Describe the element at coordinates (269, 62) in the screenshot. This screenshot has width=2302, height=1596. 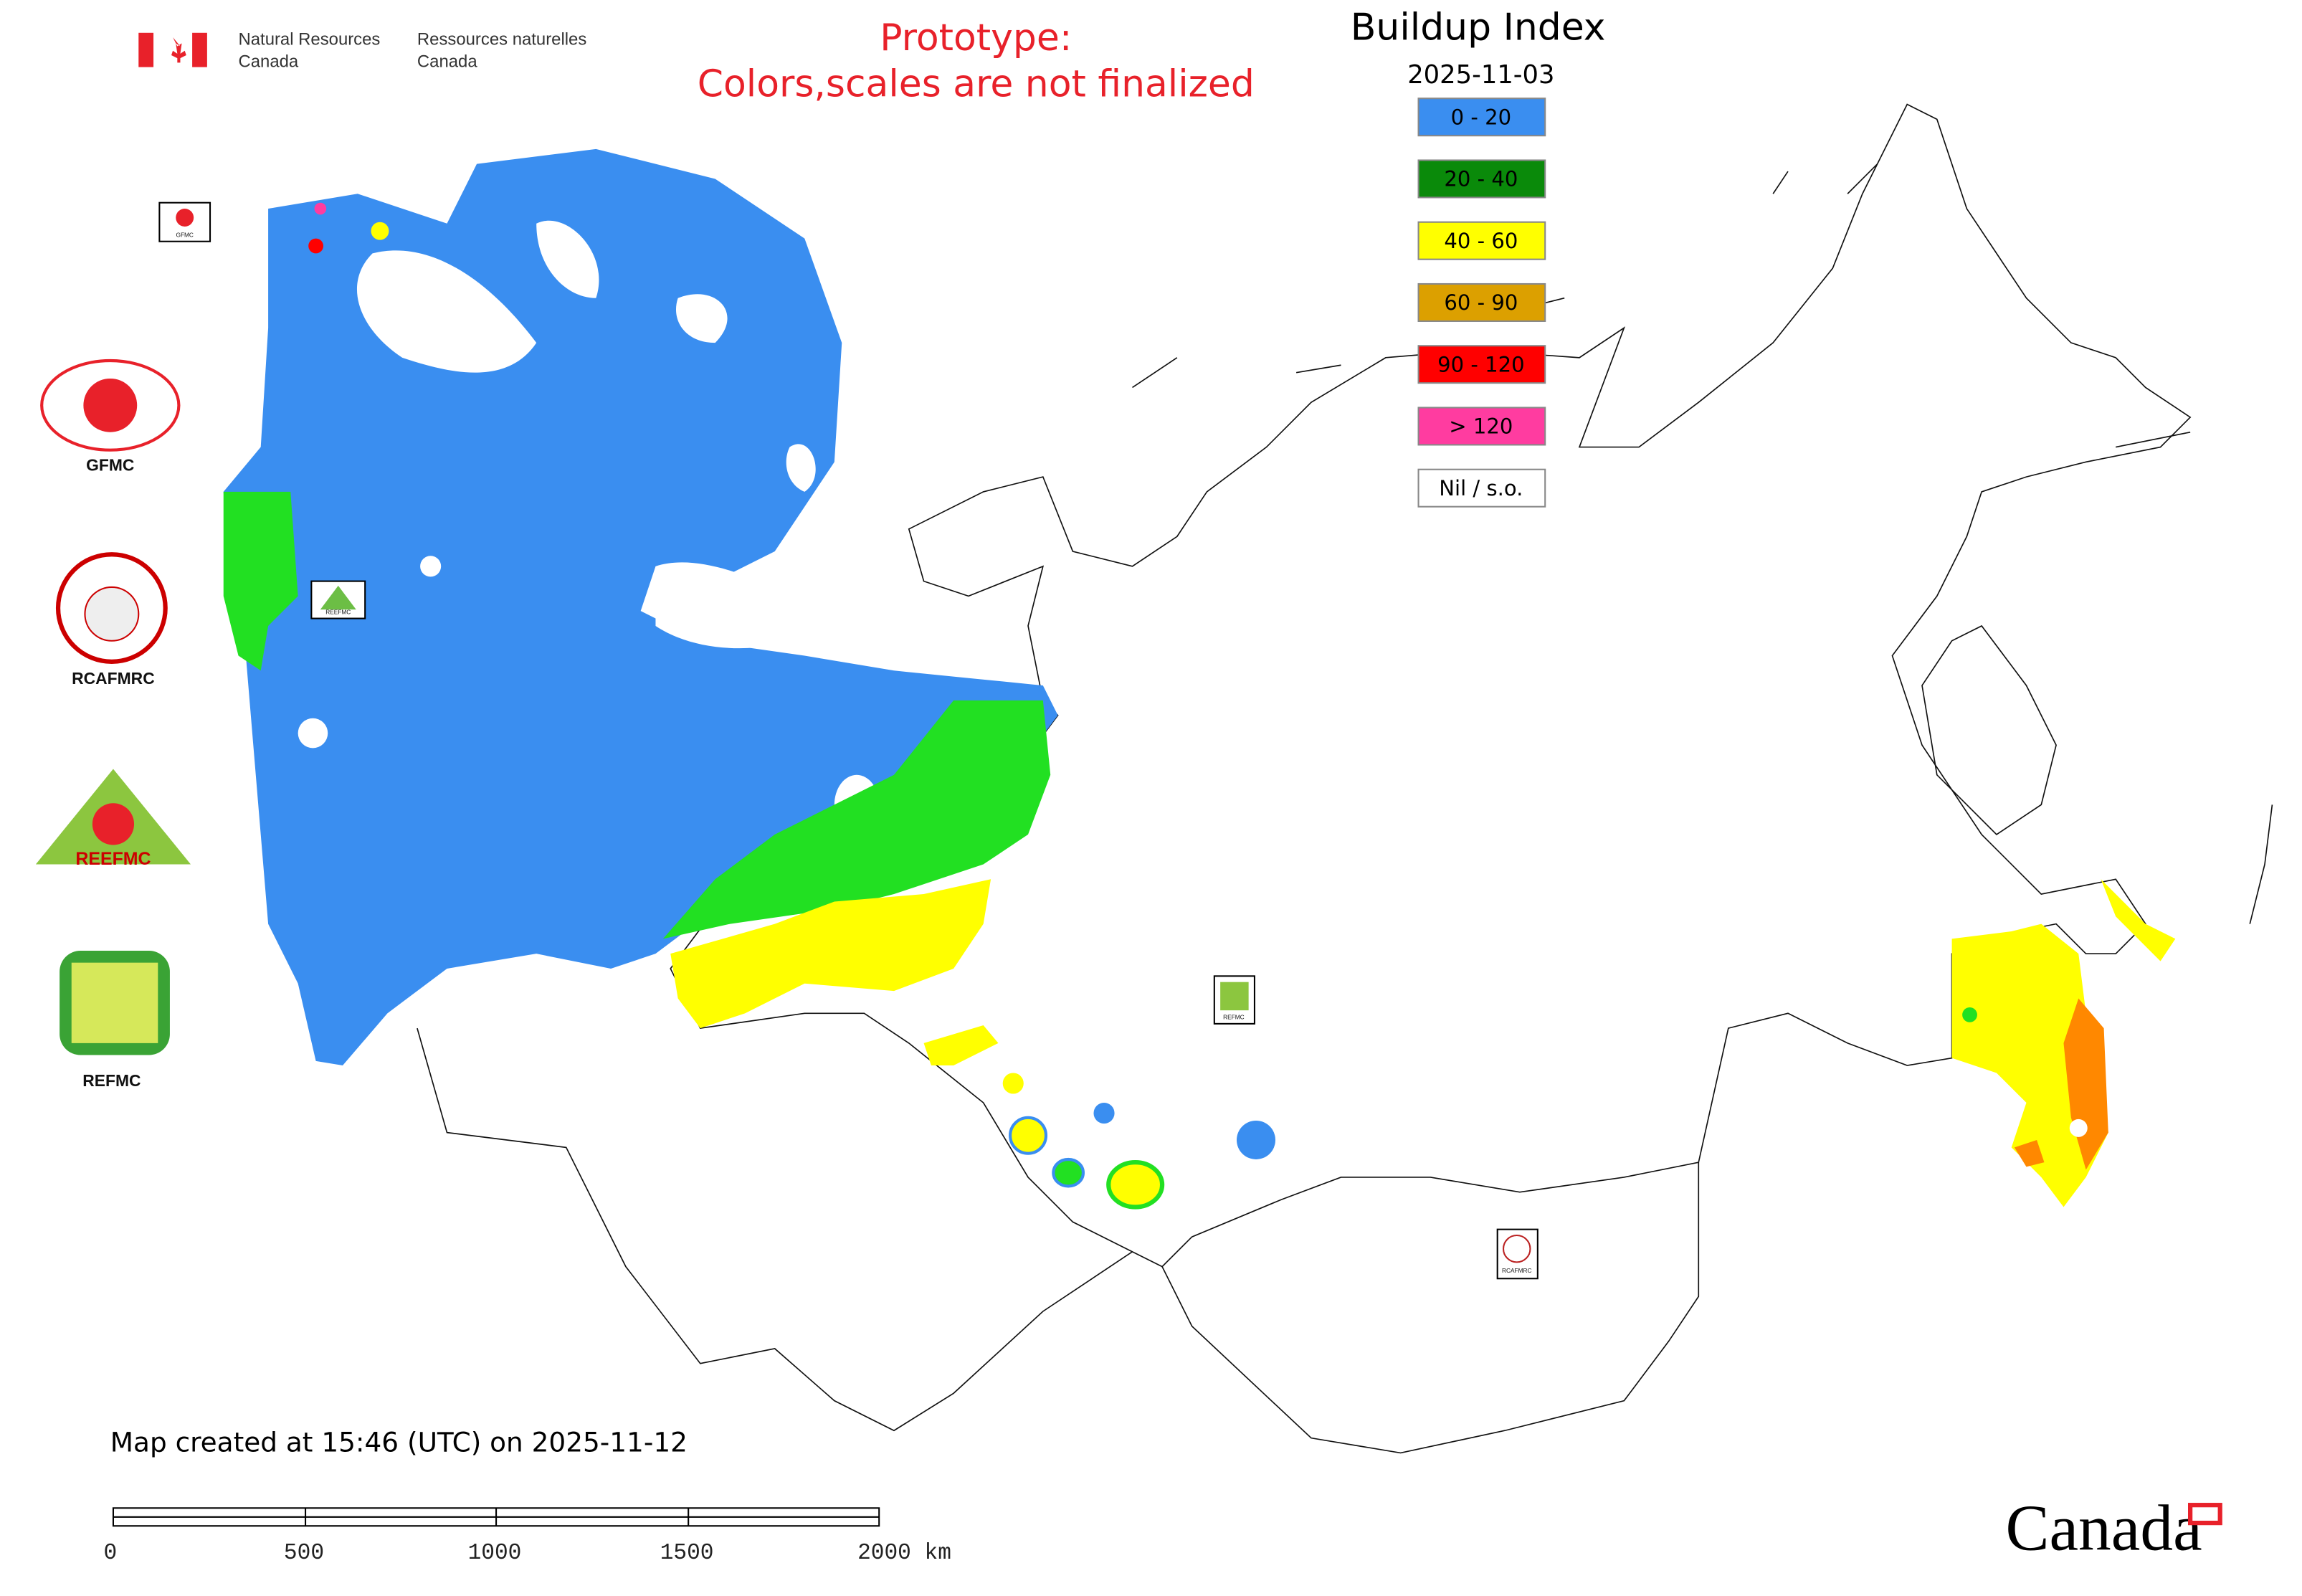
I see `agency-en: Canada` at that location.